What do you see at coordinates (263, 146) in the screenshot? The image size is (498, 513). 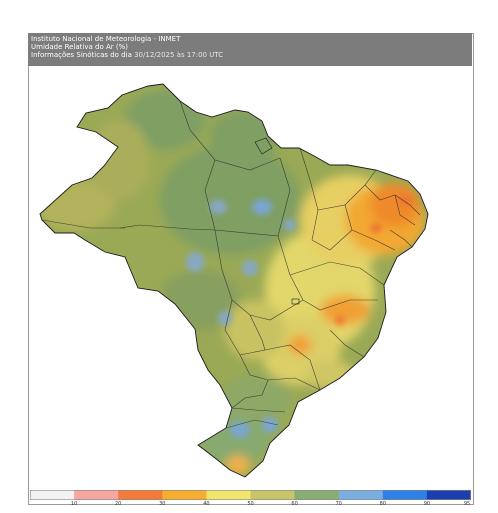 I see `marajo-island` at bounding box center [263, 146].